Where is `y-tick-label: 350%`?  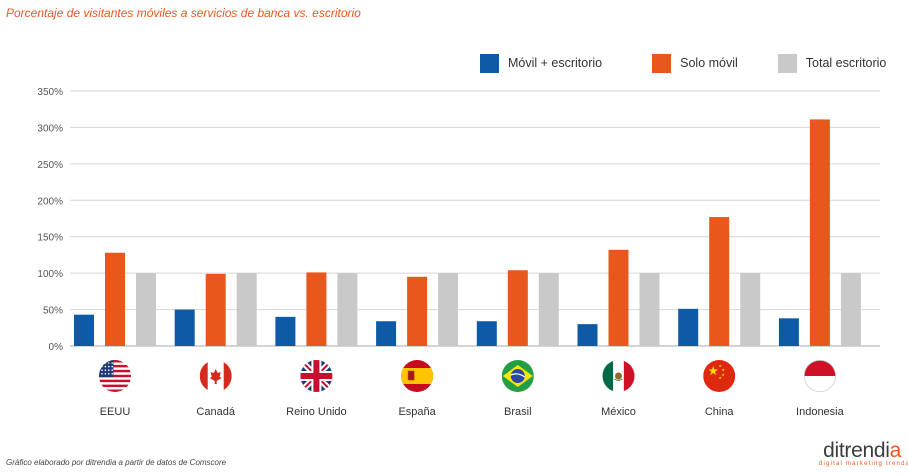 y-tick-label: 350% is located at coordinates (50, 92).